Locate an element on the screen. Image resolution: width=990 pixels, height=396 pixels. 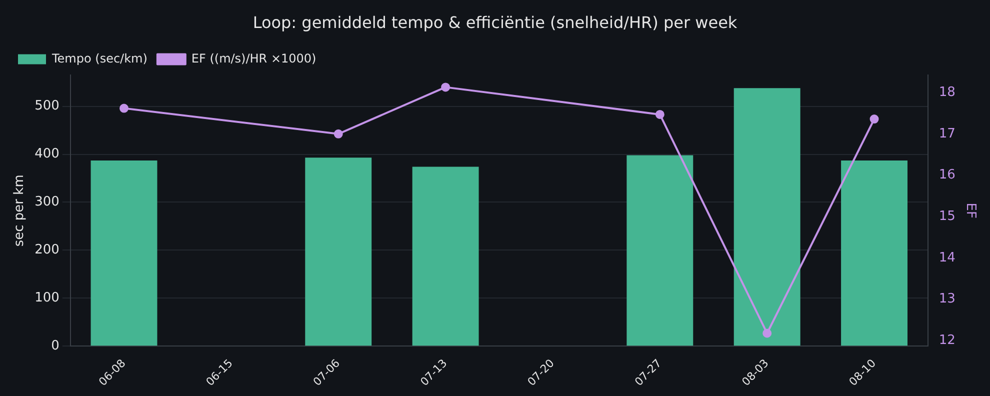
y2-tick-label: 15 is located at coordinates (947, 216).